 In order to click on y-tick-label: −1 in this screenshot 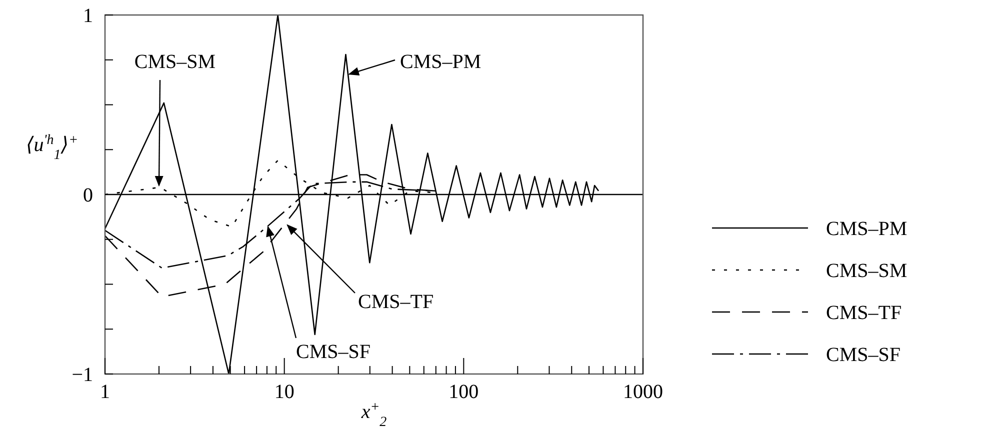, I will do `click(82, 375)`.